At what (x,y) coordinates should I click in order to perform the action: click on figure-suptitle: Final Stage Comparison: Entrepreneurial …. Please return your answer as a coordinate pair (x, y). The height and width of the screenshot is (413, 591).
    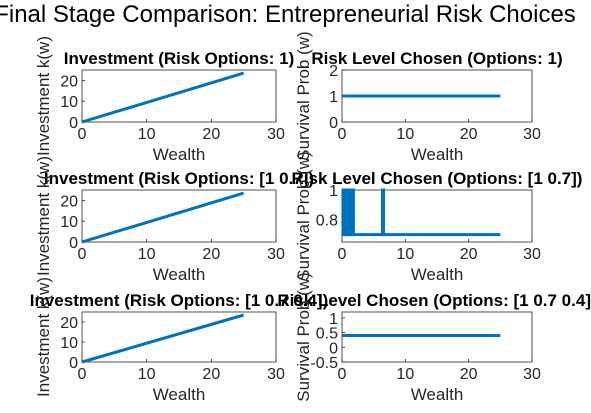
    Looking at the image, I should click on (288, 14).